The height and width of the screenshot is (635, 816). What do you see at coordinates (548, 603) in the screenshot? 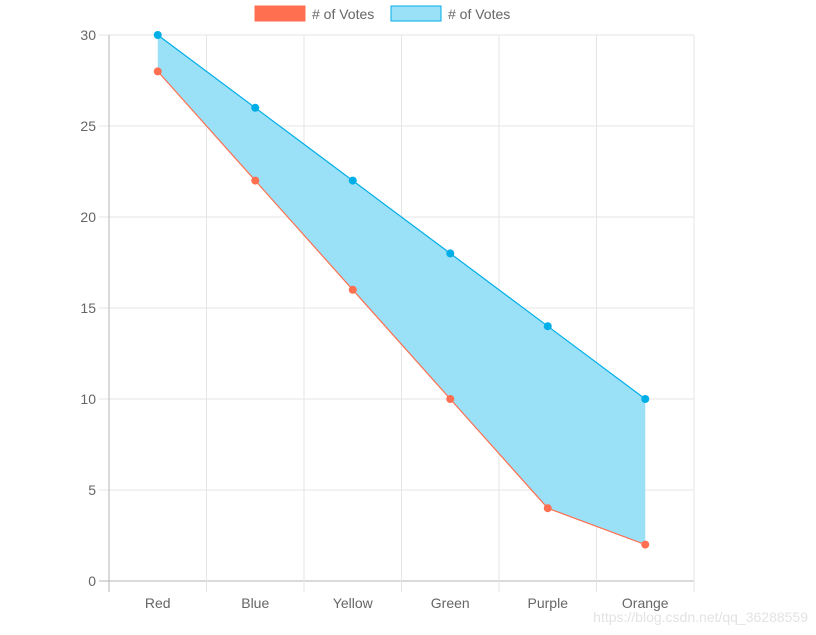
I see `x-tick-label: Purple` at bounding box center [548, 603].